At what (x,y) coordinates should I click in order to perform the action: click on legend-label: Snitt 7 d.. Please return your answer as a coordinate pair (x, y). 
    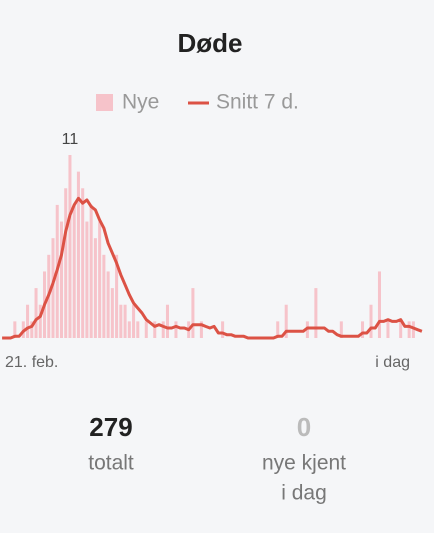
    Looking at the image, I should click on (257, 102).